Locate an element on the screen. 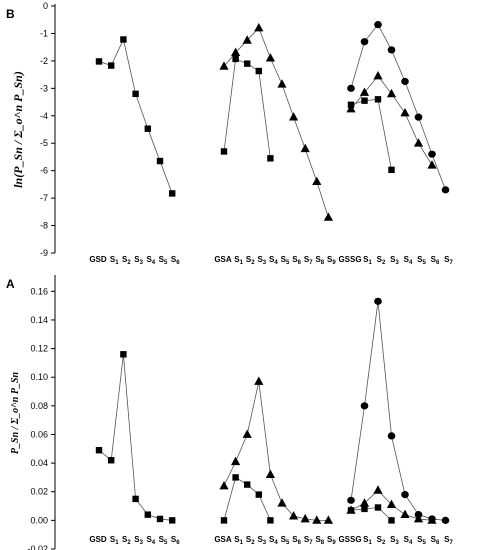  y-tick-label: 0 is located at coordinates (45, 6).